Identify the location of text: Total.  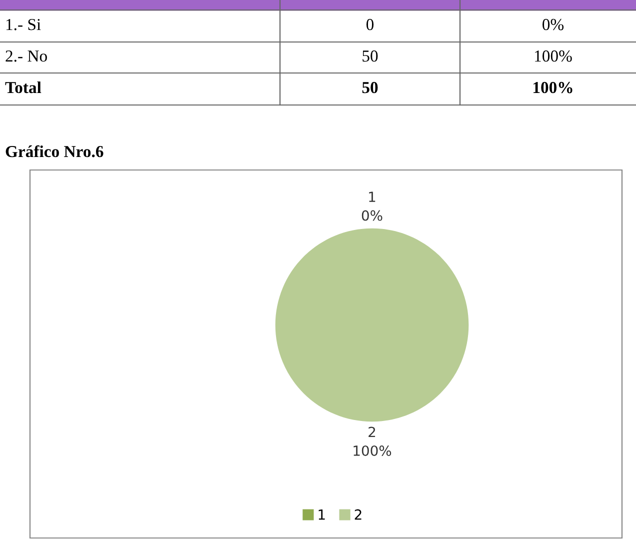
(23, 87).